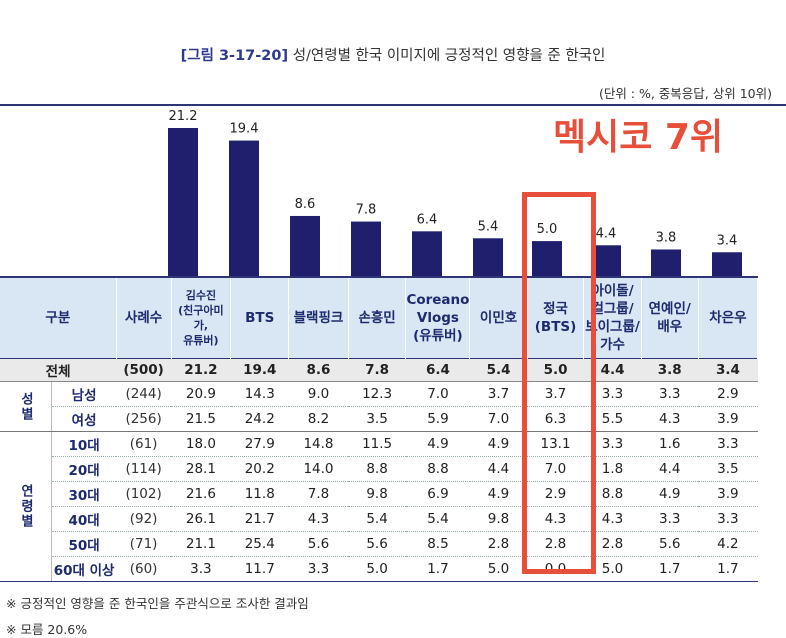  Describe the element at coordinates (437, 370) in the screenshot. I see `total-cell: 6.4` at that location.